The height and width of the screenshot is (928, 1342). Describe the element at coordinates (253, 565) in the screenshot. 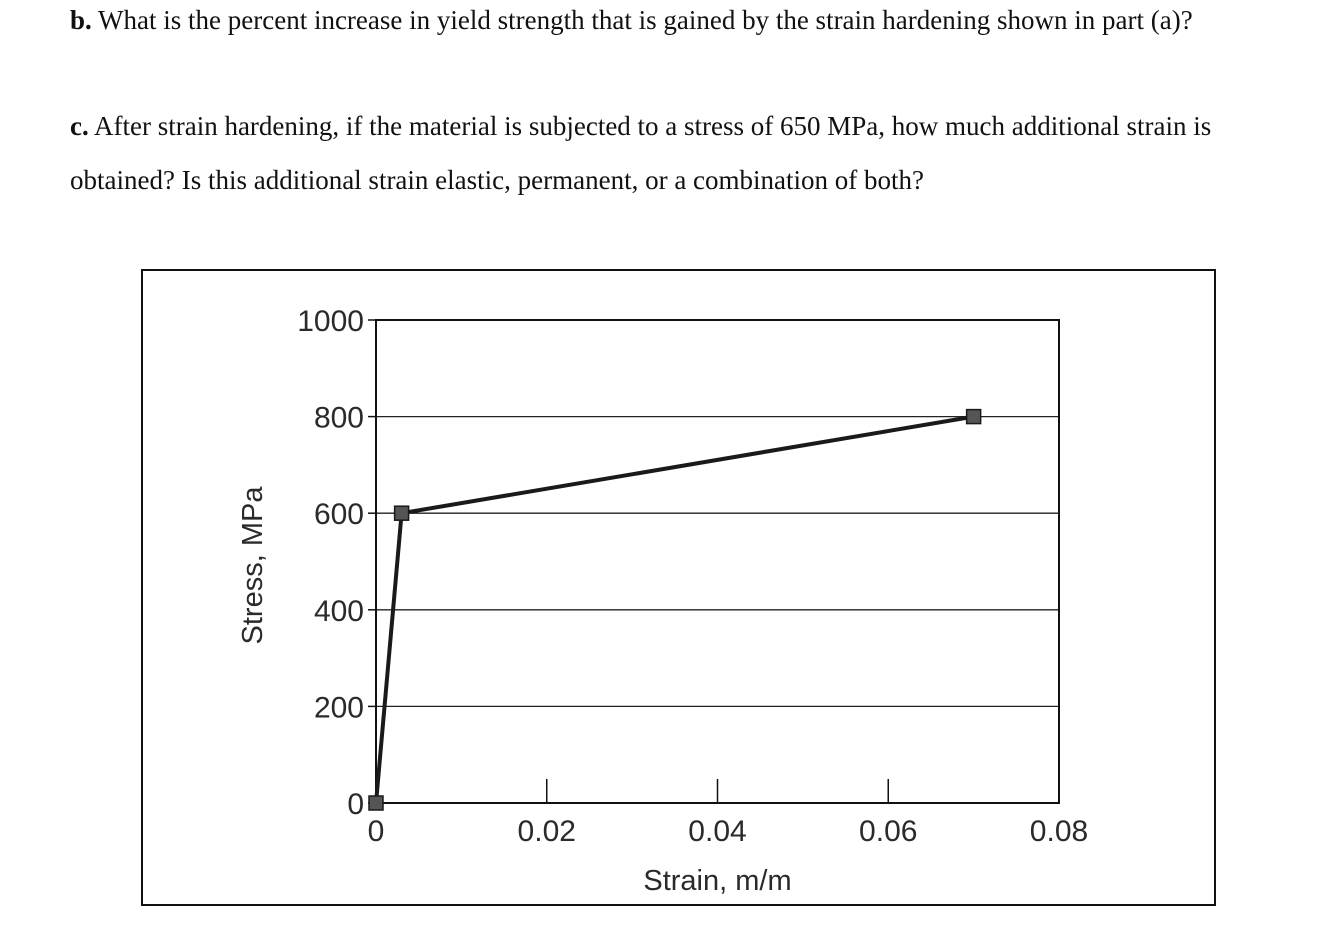

I see `y-axis-title: Stress, MPa` at that location.